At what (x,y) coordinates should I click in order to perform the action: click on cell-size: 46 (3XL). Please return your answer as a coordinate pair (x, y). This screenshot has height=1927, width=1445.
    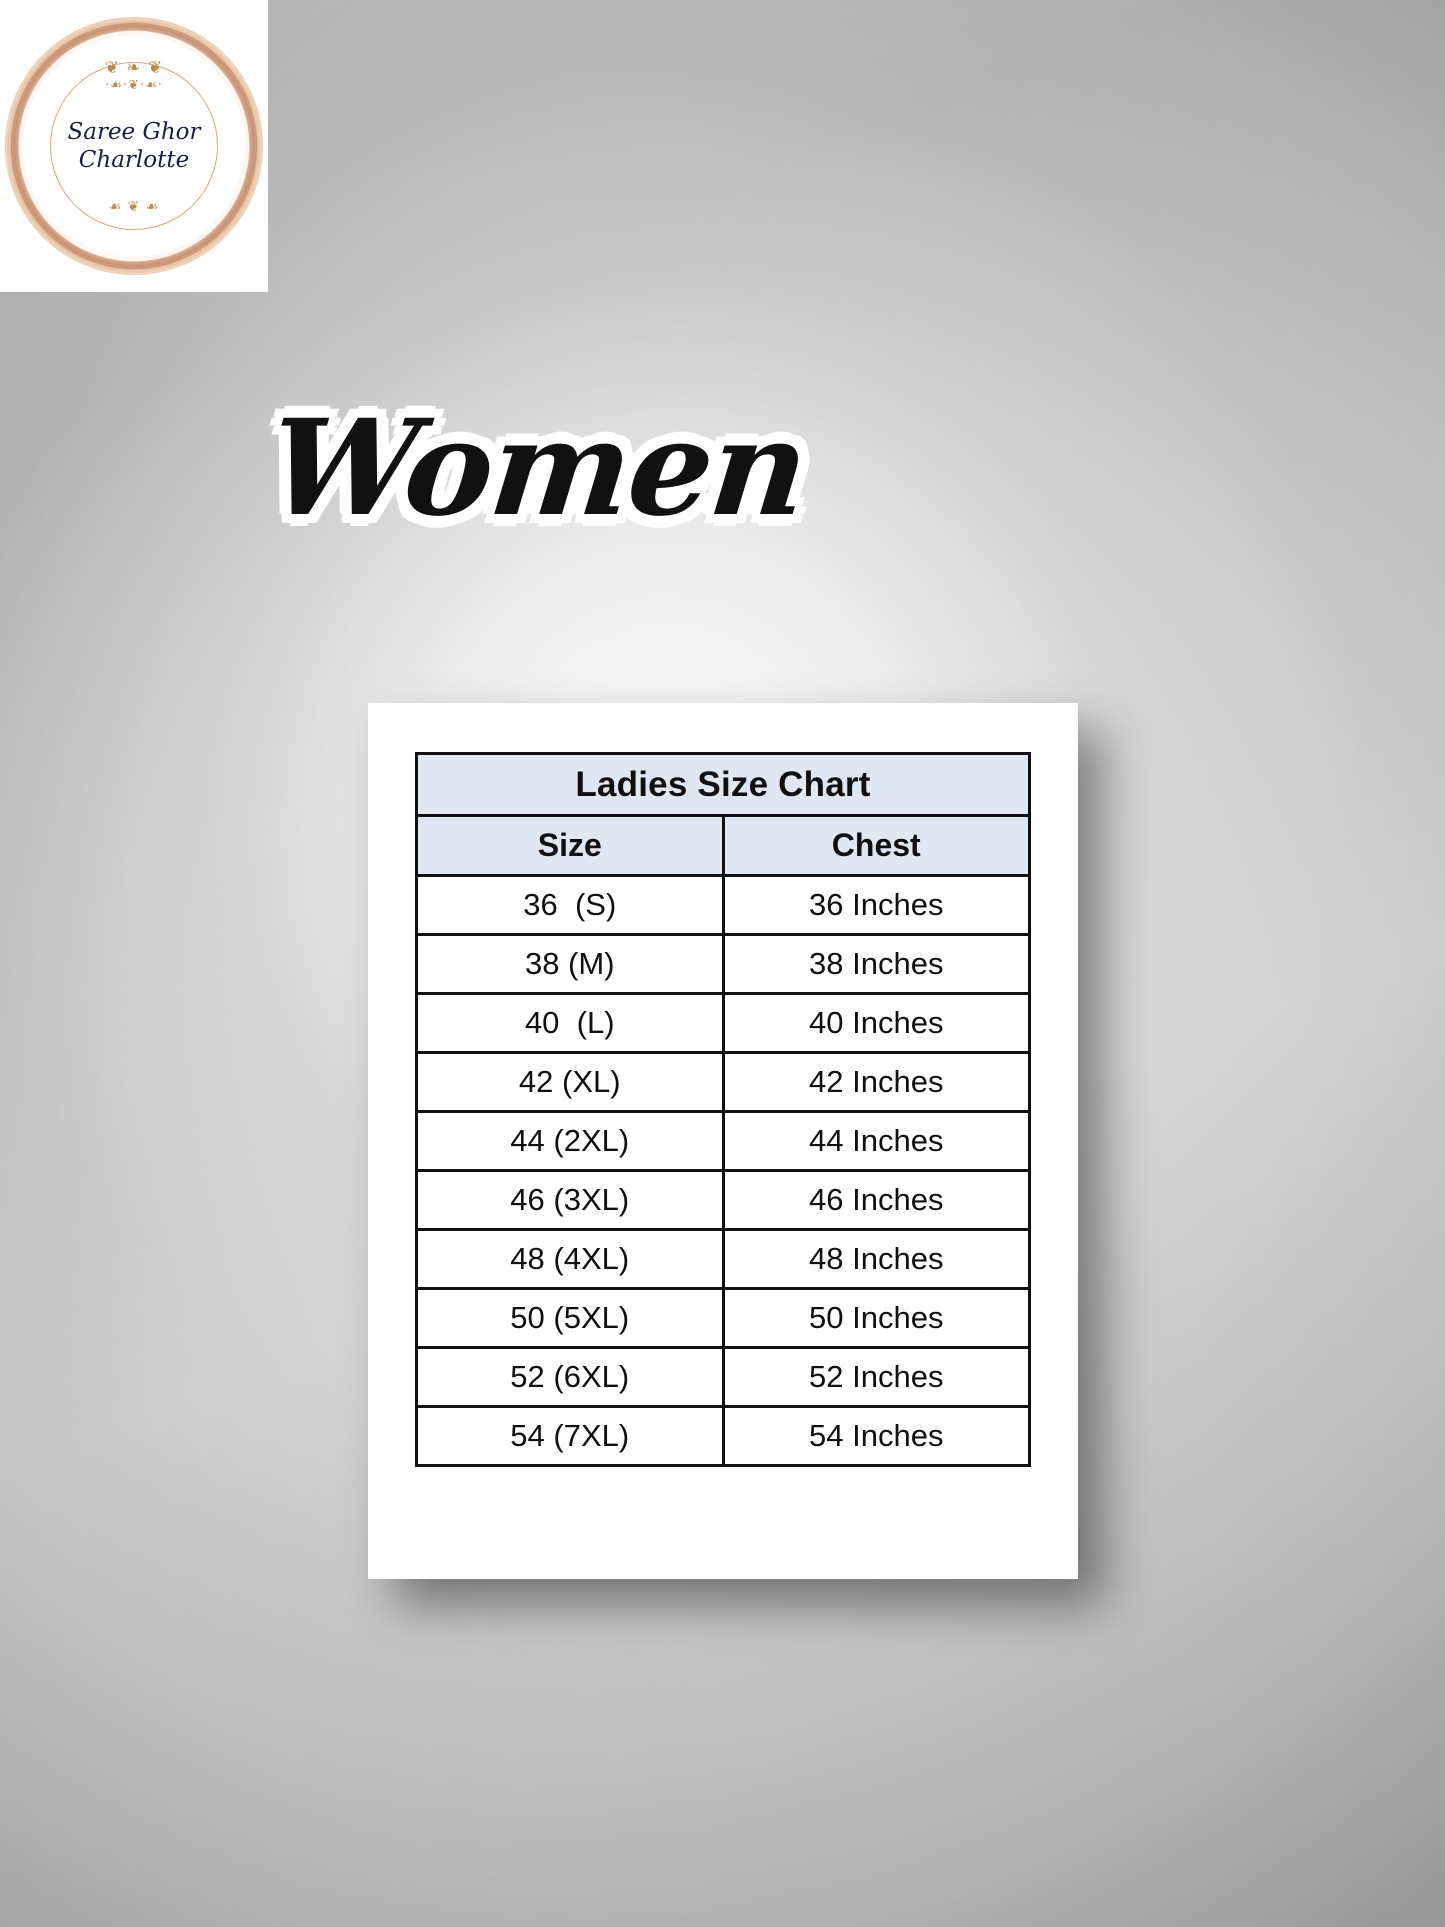
    Looking at the image, I should click on (570, 1200).